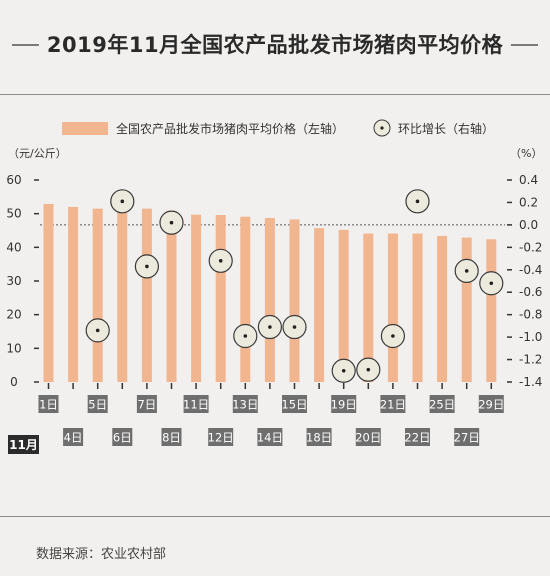  Describe the element at coordinates (13, 281) in the screenshot. I see `left-tick-label: 30` at that location.